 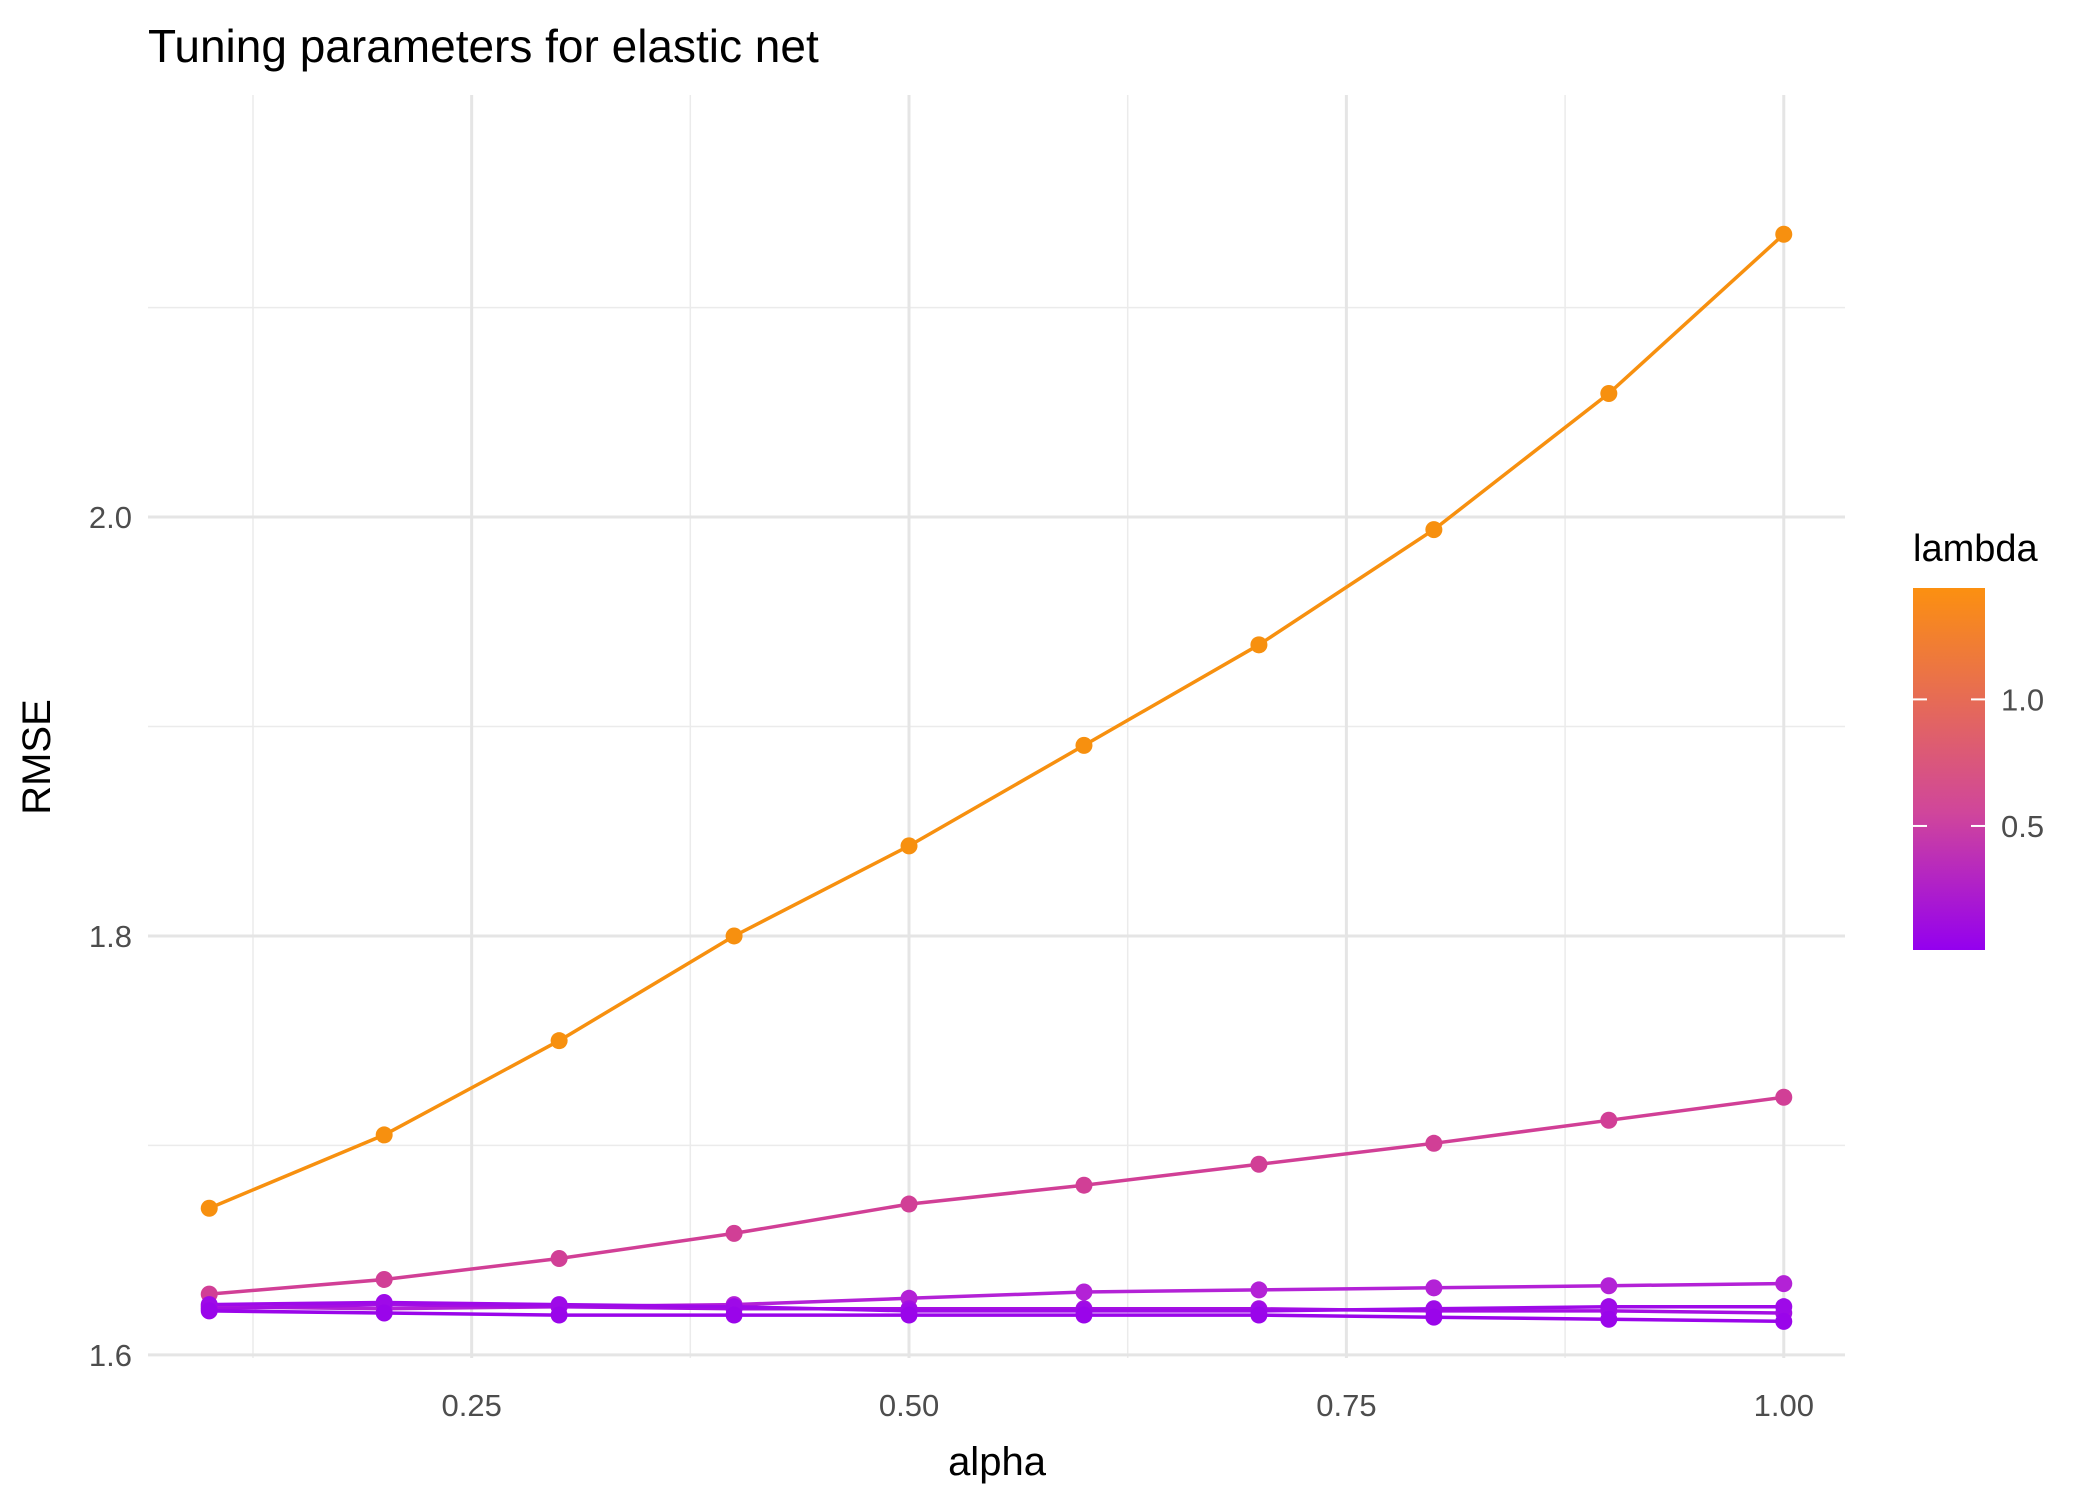 What do you see at coordinates (2022, 699) in the screenshot?
I see `legend-tick-label: 1.0` at bounding box center [2022, 699].